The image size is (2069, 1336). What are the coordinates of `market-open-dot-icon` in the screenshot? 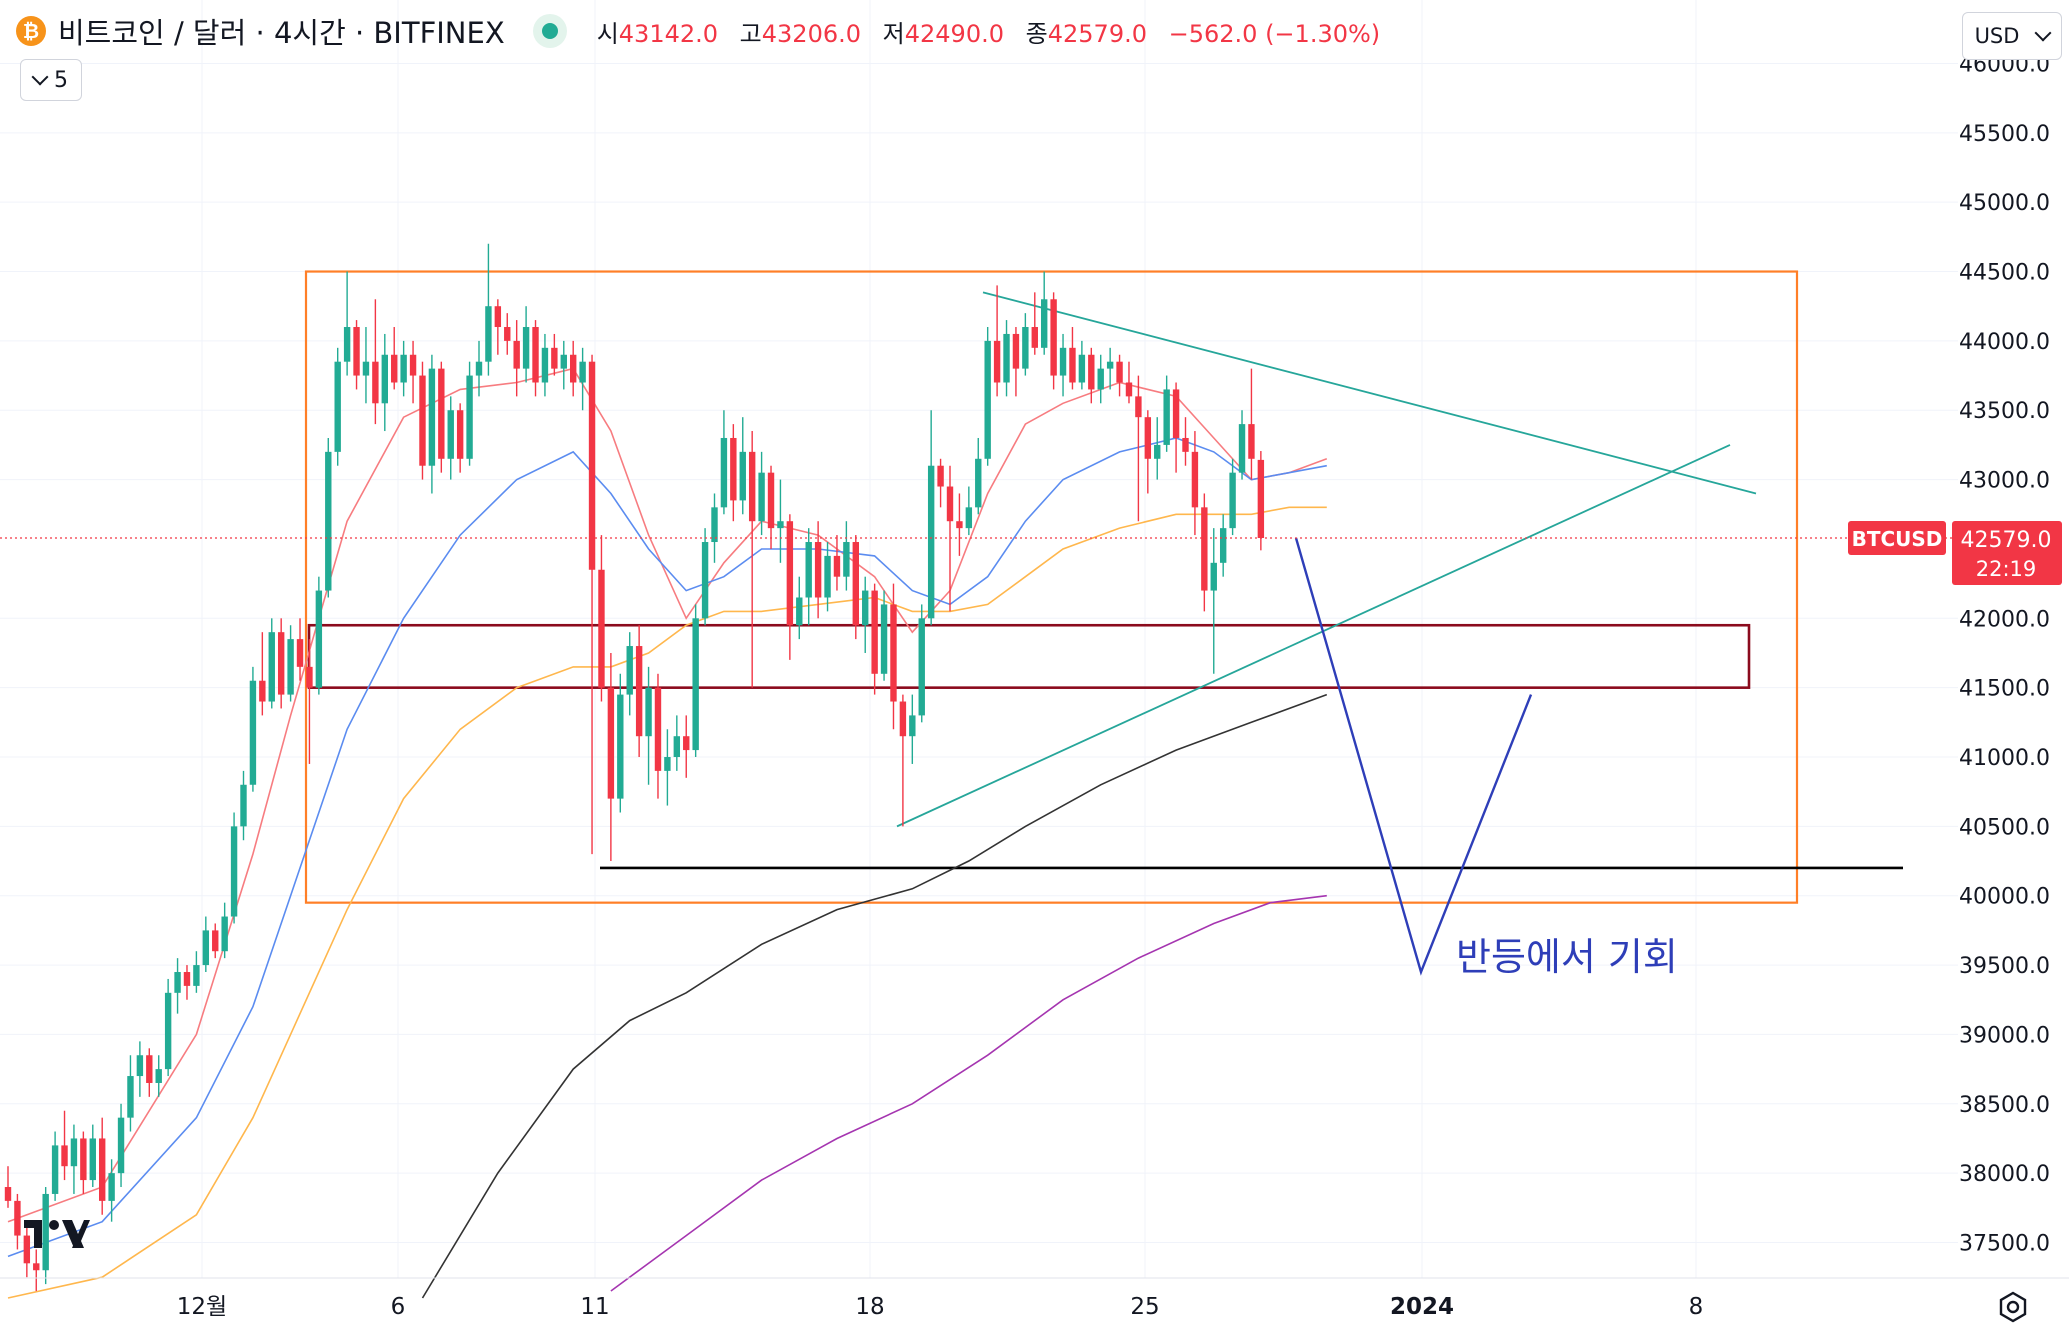 It's located at (549, 31).